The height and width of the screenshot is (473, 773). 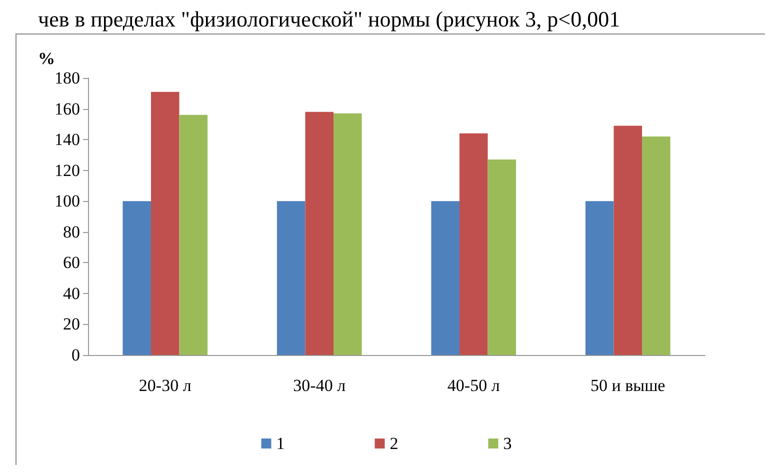 What do you see at coordinates (67, 170) in the screenshot?
I see `y-tick-label: 120` at bounding box center [67, 170].